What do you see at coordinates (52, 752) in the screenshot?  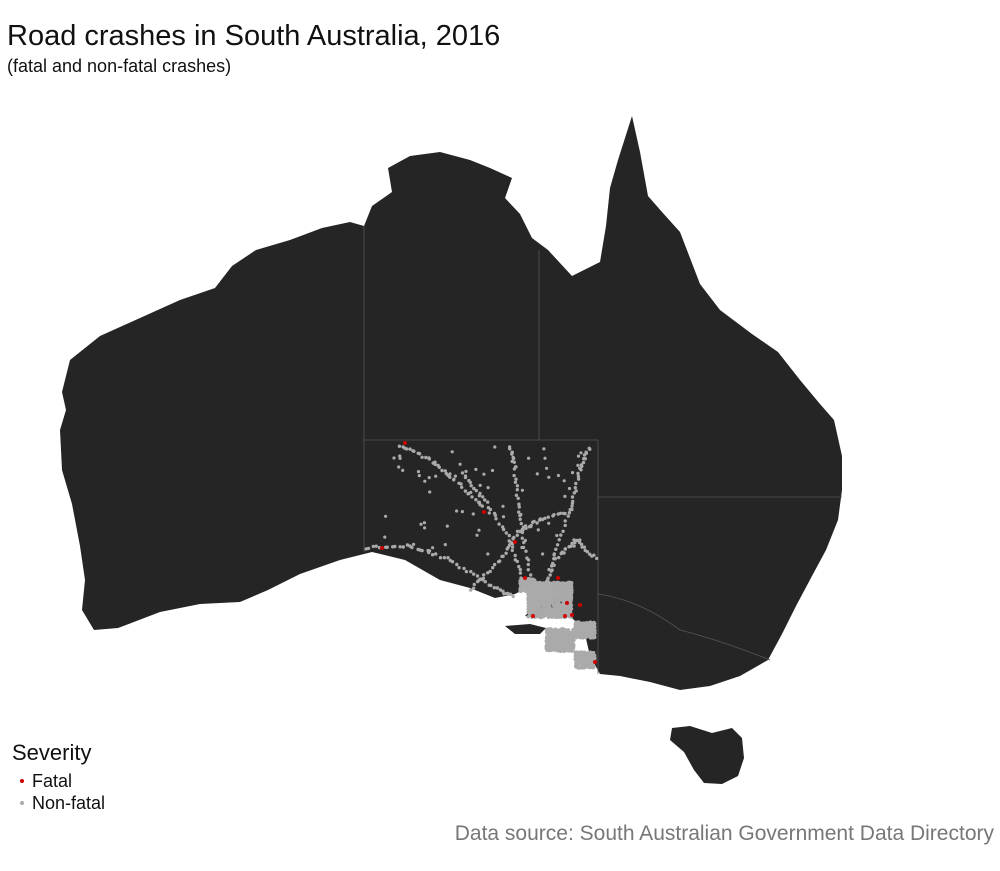 I see `legend-title: Severity` at bounding box center [52, 752].